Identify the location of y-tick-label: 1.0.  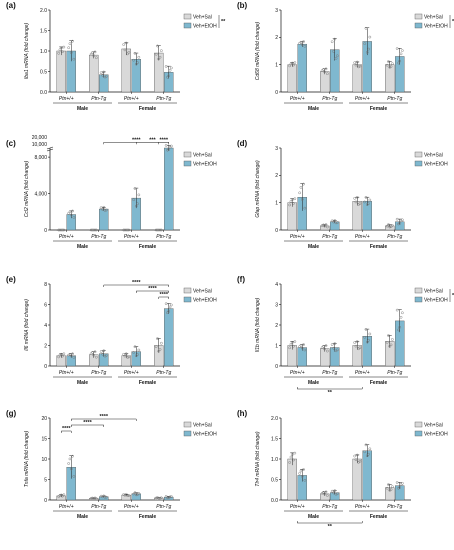
(43, 52).